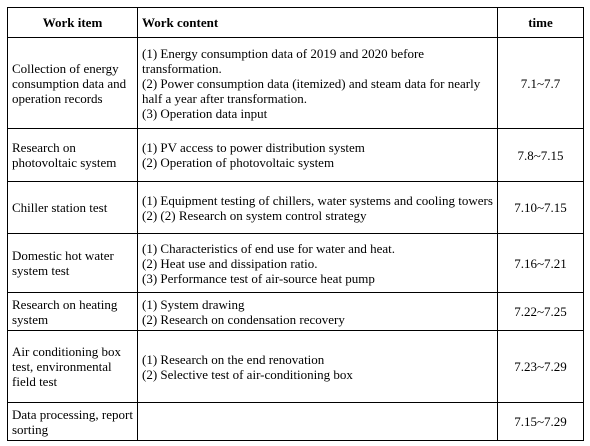 This screenshot has height=446, width=590. I want to click on content-line: (2) Operation of photovoltaic system, so click(238, 162).